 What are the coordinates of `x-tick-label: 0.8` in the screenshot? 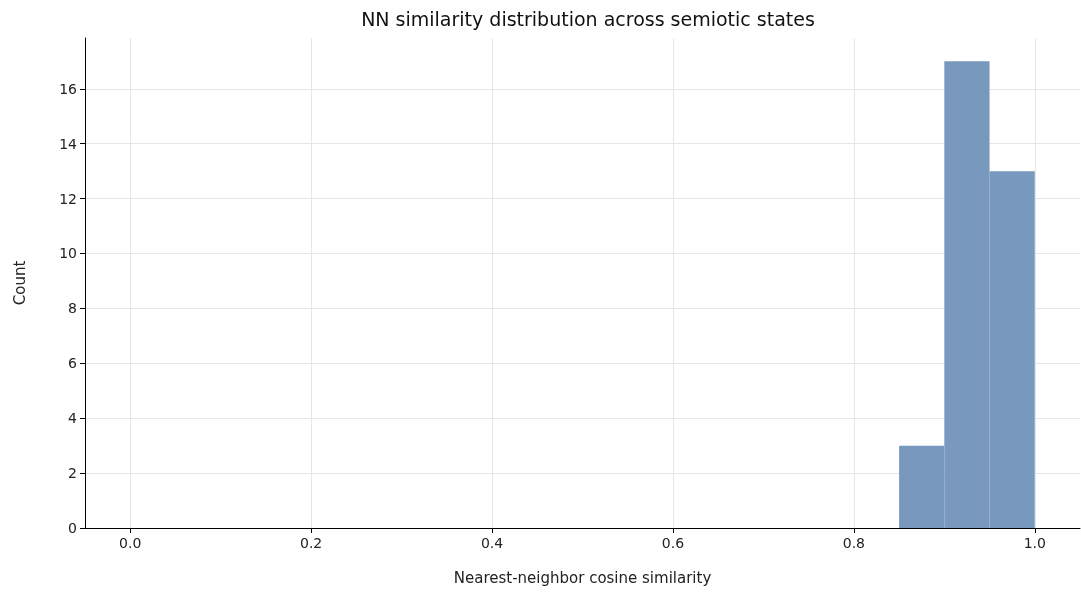 It's located at (853, 543).